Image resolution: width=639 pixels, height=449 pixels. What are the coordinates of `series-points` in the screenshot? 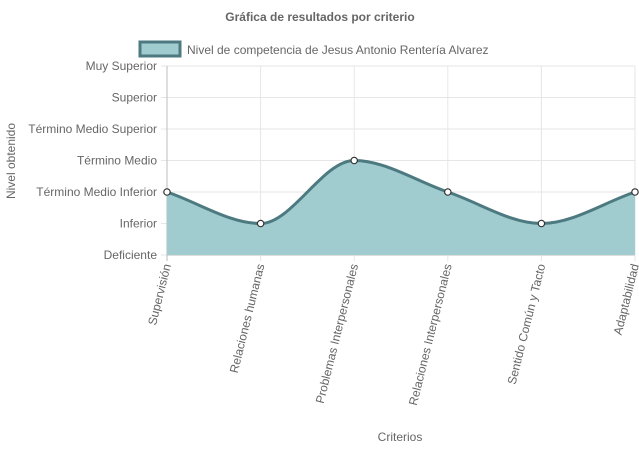 It's located at (401, 192).